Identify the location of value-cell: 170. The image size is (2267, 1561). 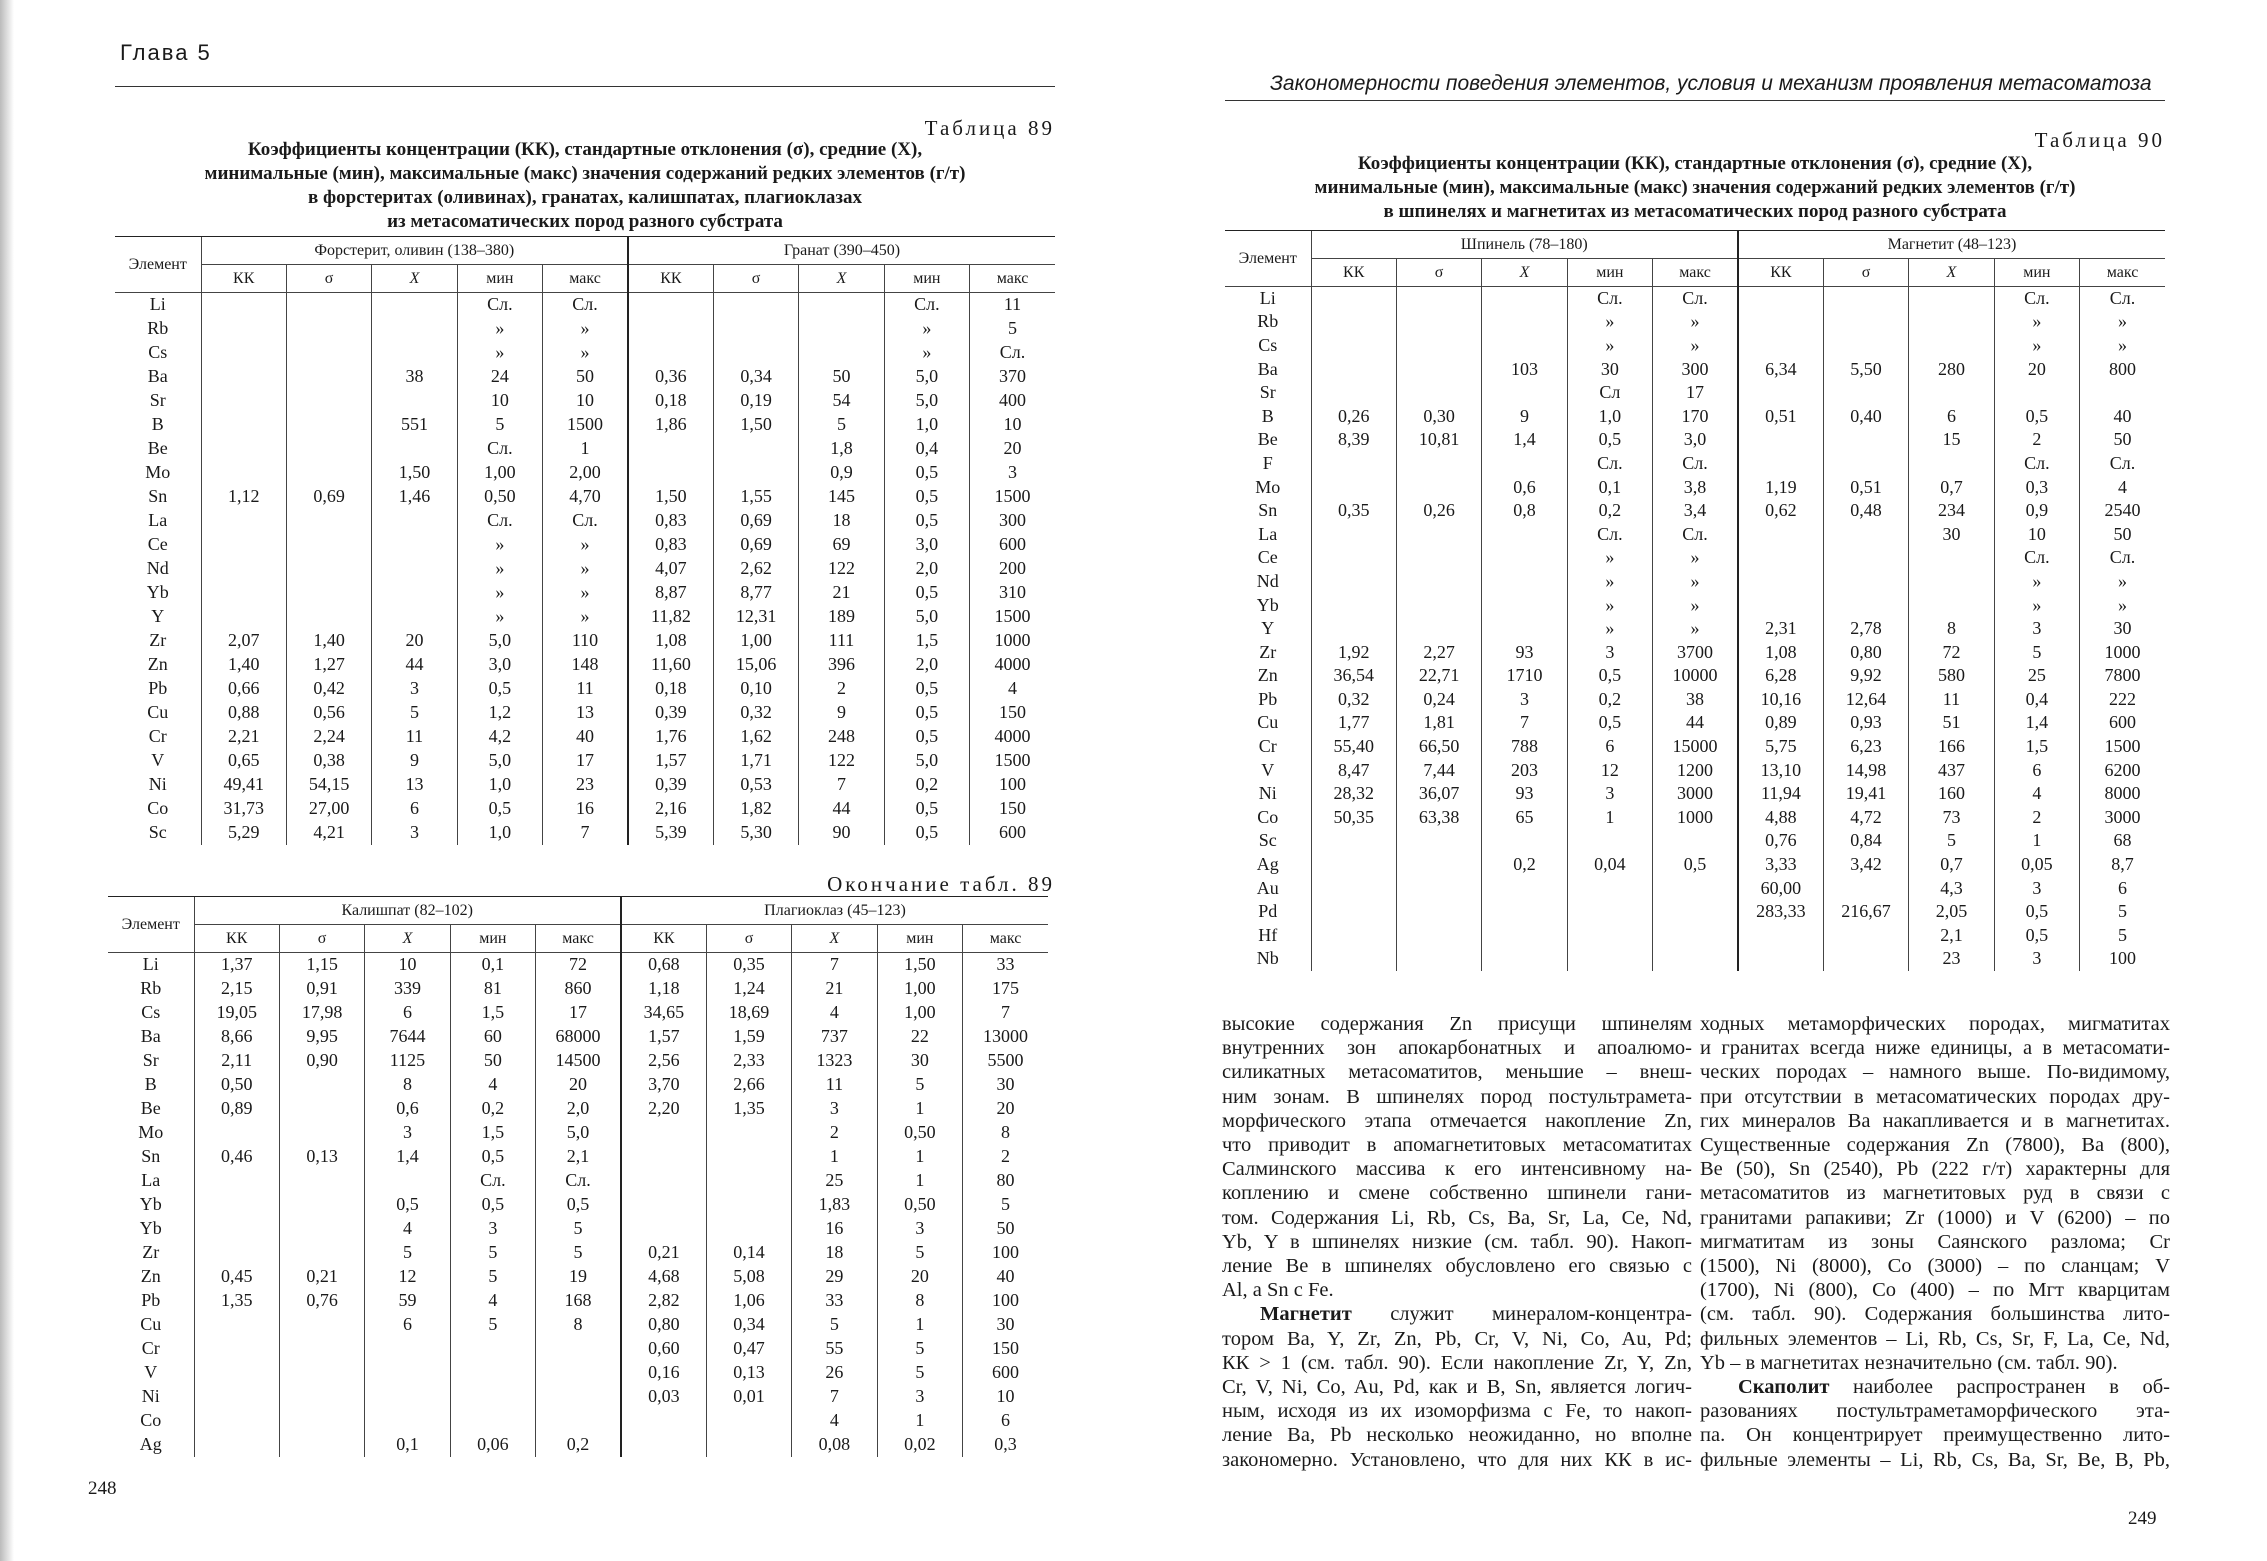
(1695, 416).